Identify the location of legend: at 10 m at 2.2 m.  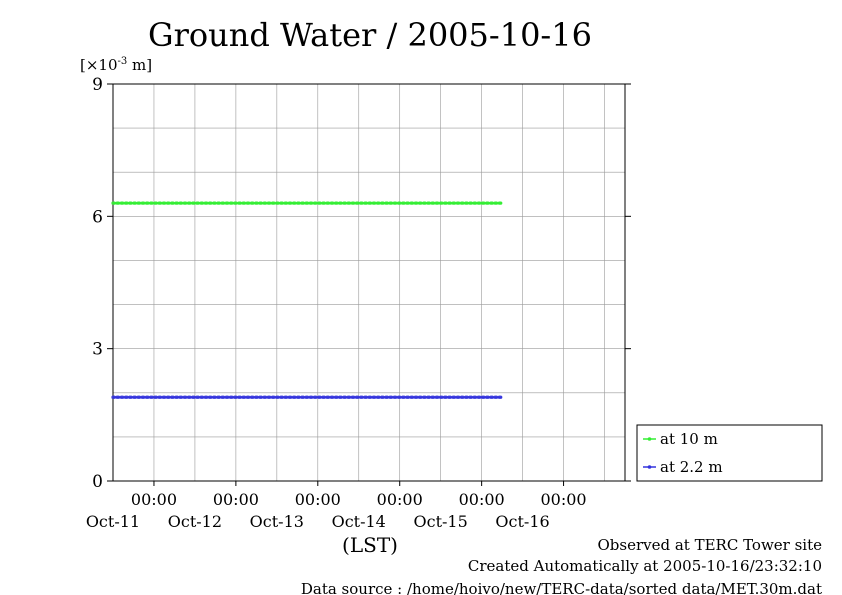
(729, 453).